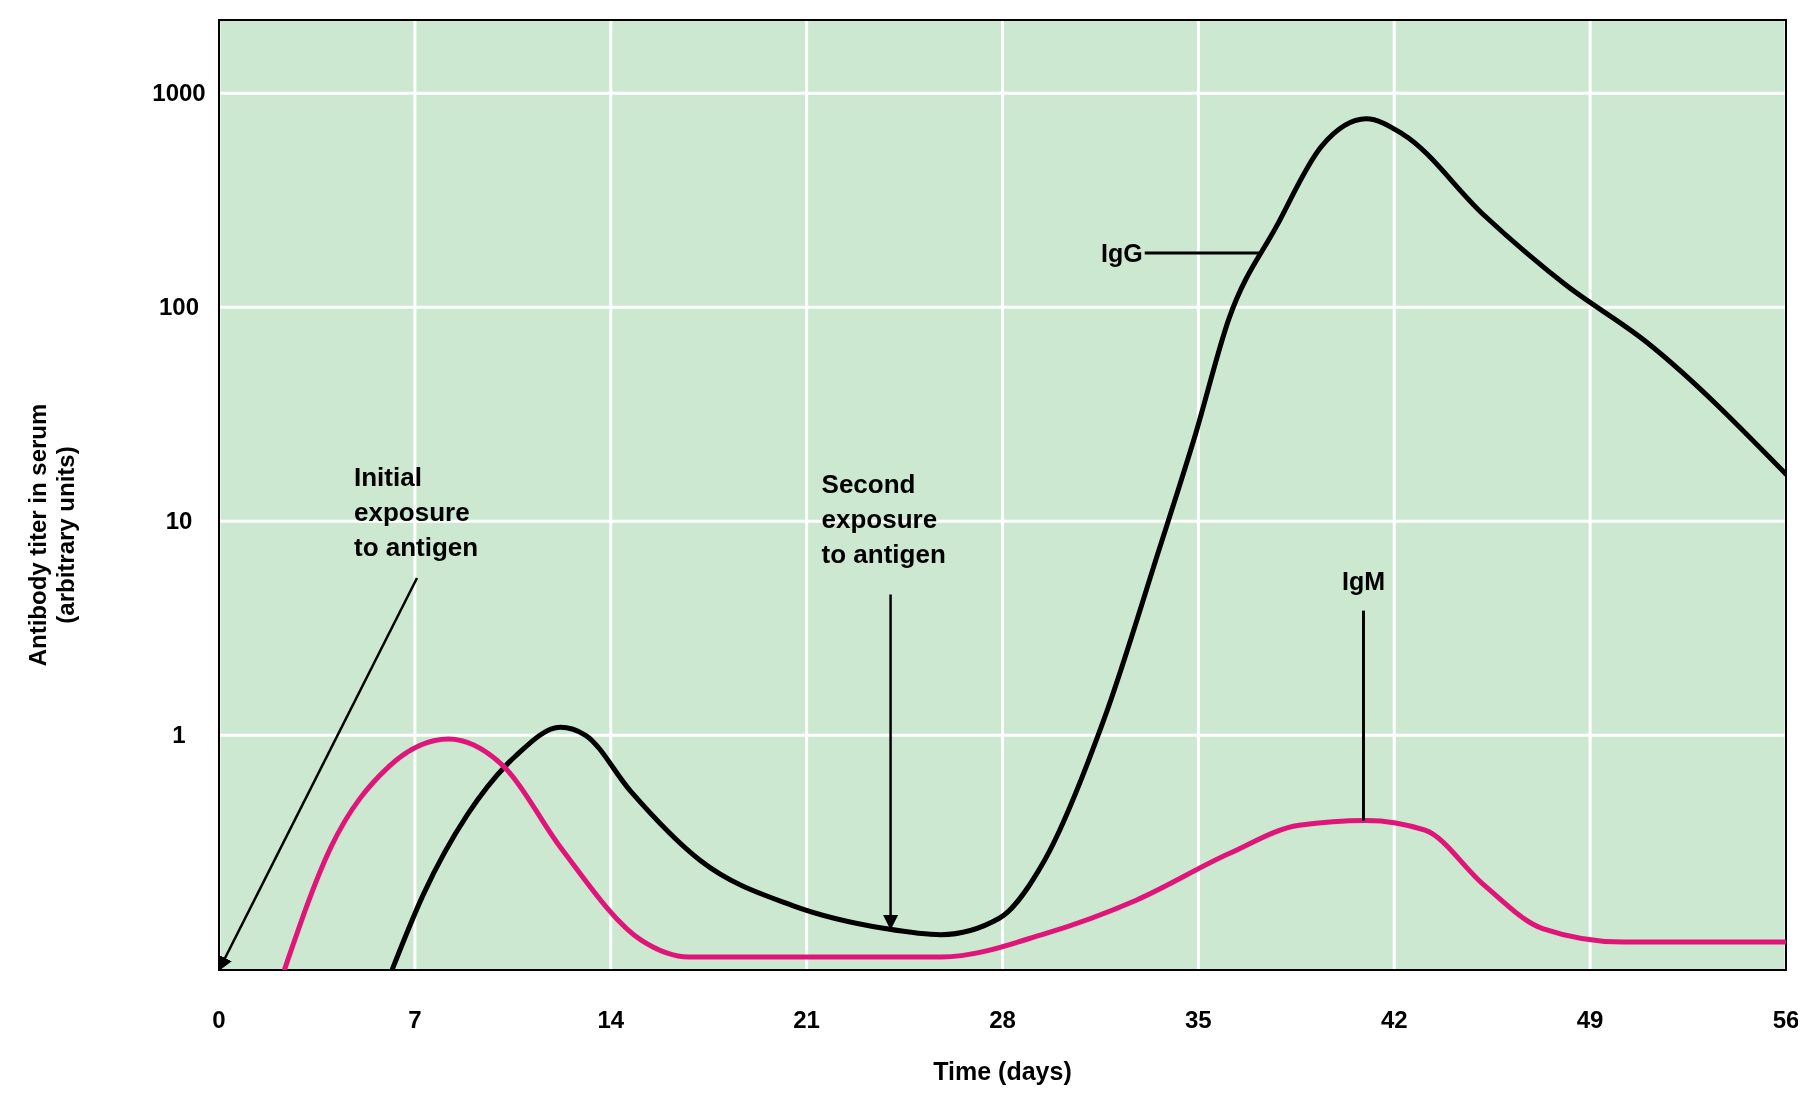 This screenshot has height=1096, width=1807. I want to click on x-tick-label: 28, so click(1002, 1019).